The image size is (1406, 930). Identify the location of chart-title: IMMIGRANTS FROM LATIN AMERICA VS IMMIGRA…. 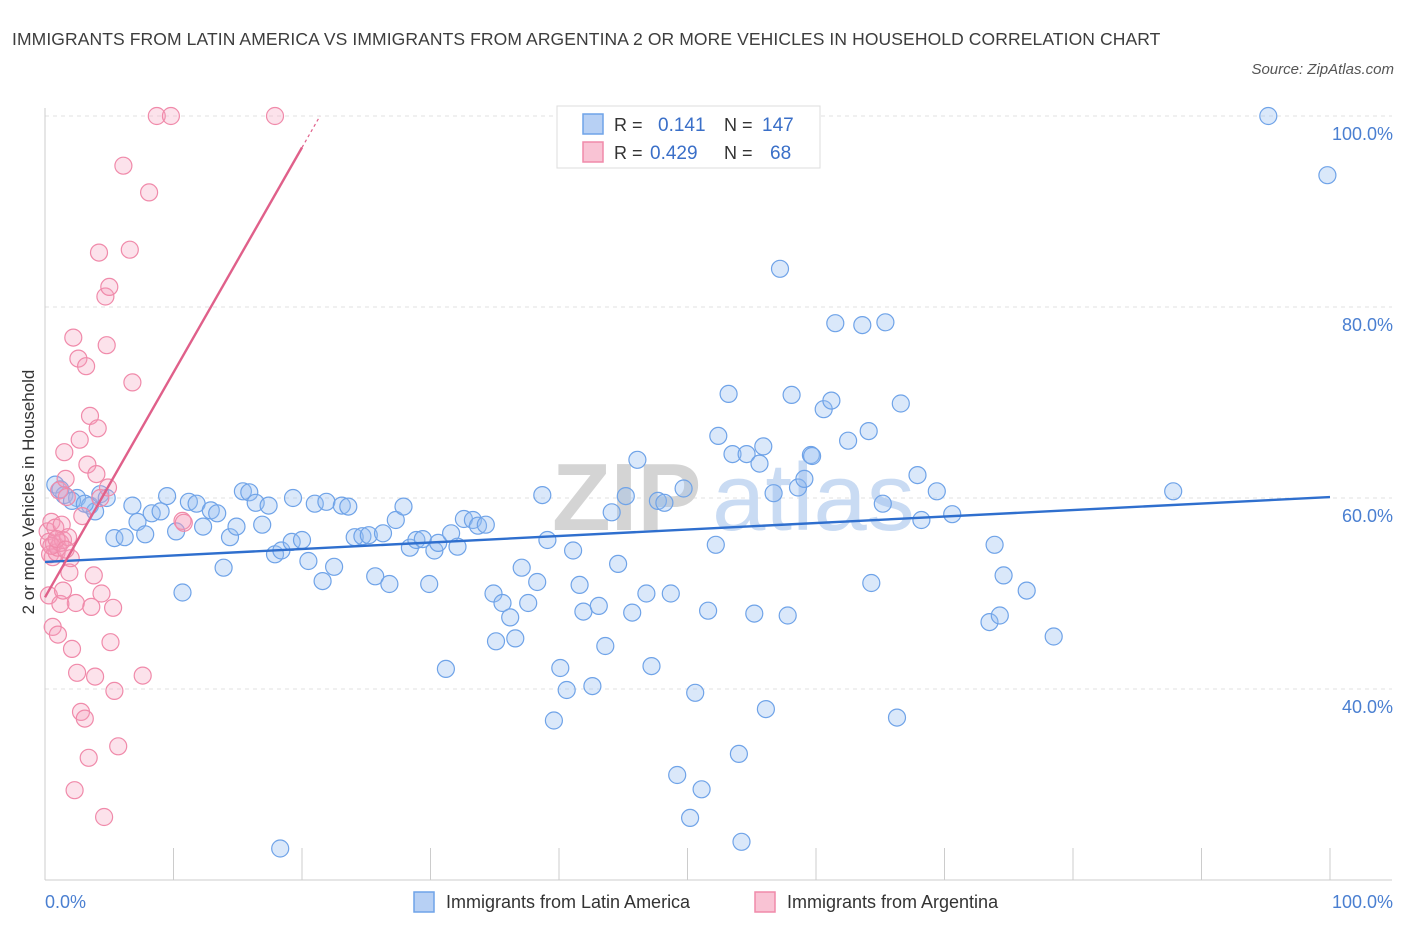
(586, 39).